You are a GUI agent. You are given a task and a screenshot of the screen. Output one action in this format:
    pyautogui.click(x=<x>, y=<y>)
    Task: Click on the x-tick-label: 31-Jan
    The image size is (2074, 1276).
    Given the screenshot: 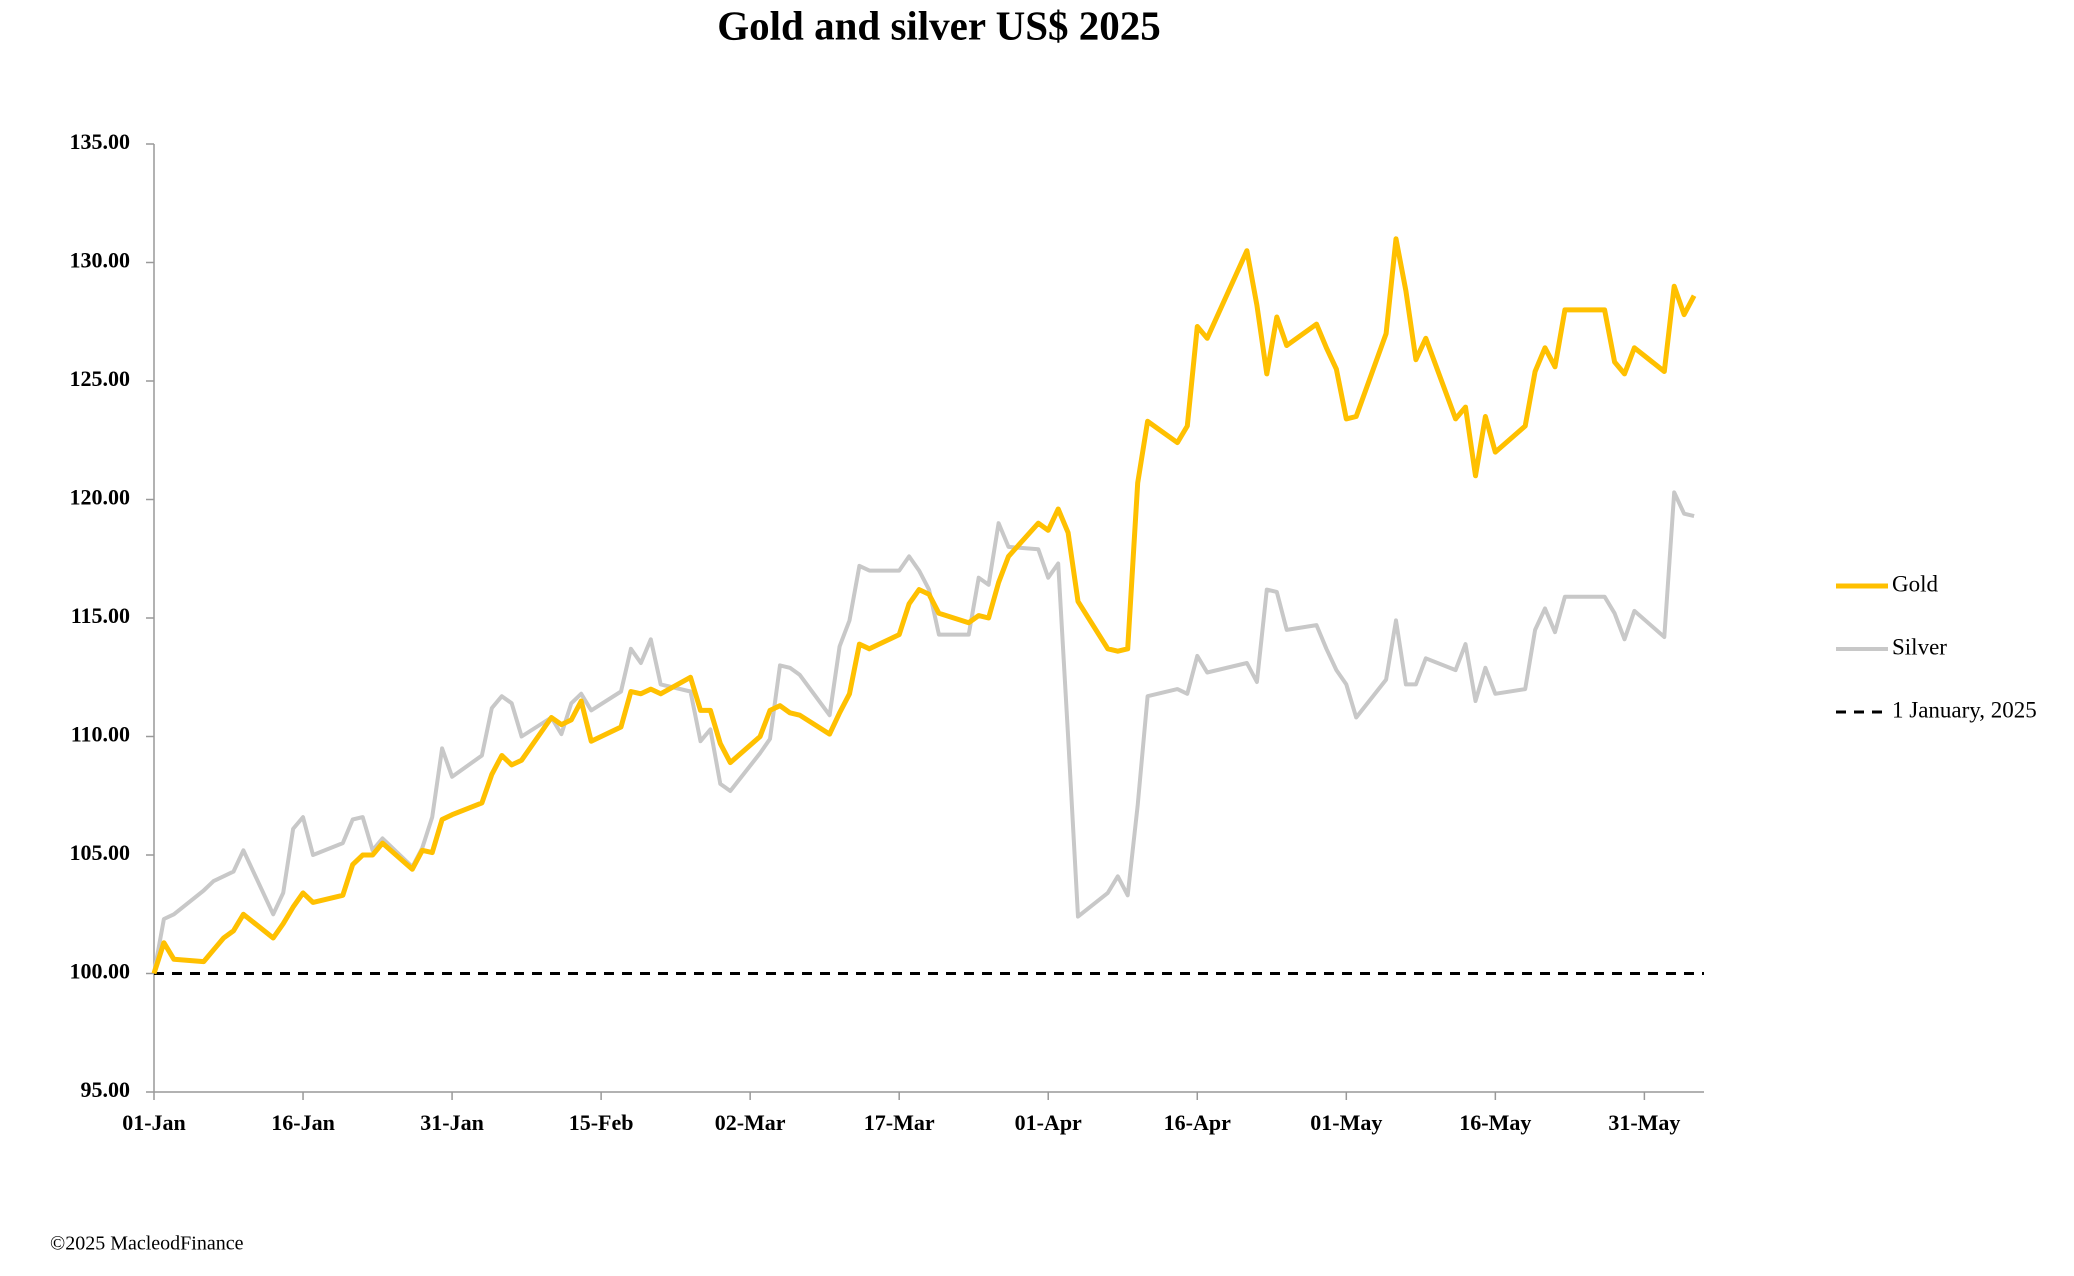 What is the action you would take?
    pyautogui.click(x=452, y=1122)
    